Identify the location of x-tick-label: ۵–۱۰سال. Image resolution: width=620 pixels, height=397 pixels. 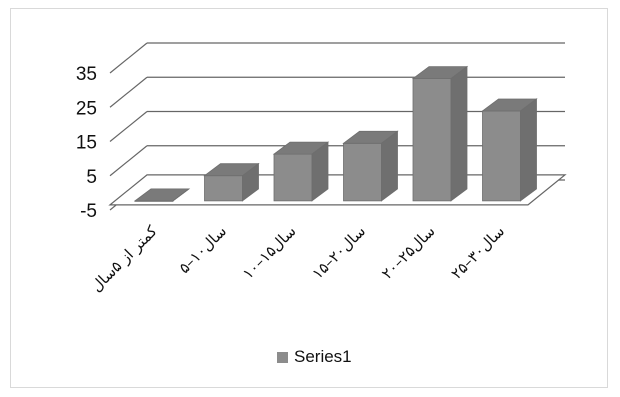
(202, 249).